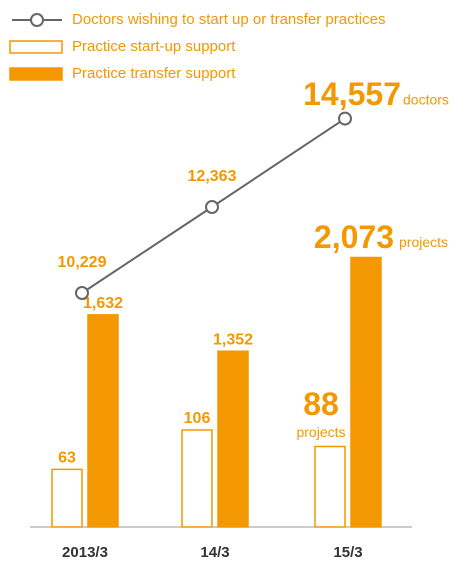 The image size is (475, 564). I want to click on legend-label: Practice start-up support, so click(154, 46).